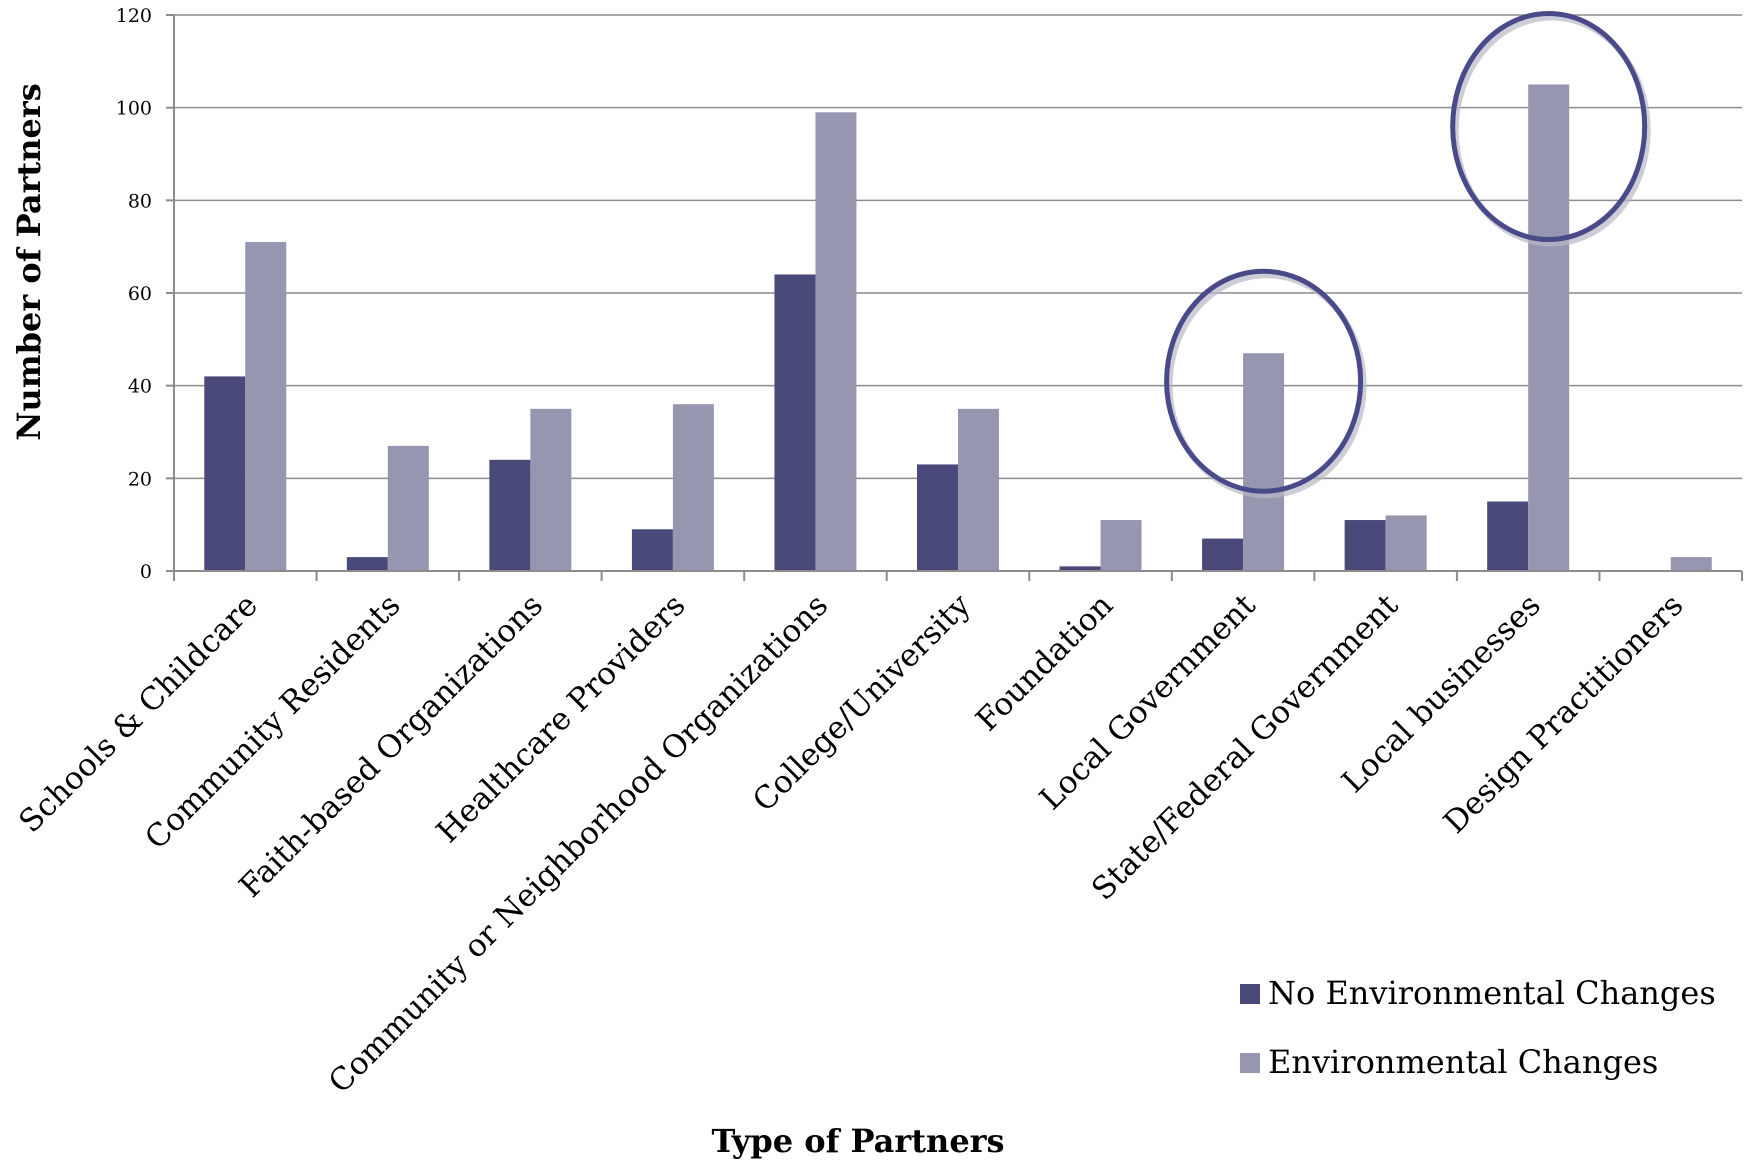 This screenshot has height=1164, width=1749. What do you see at coordinates (146, 572) in the screenshot?
I see `y-tick-label-0: 0` at bounding box center [146, 572].